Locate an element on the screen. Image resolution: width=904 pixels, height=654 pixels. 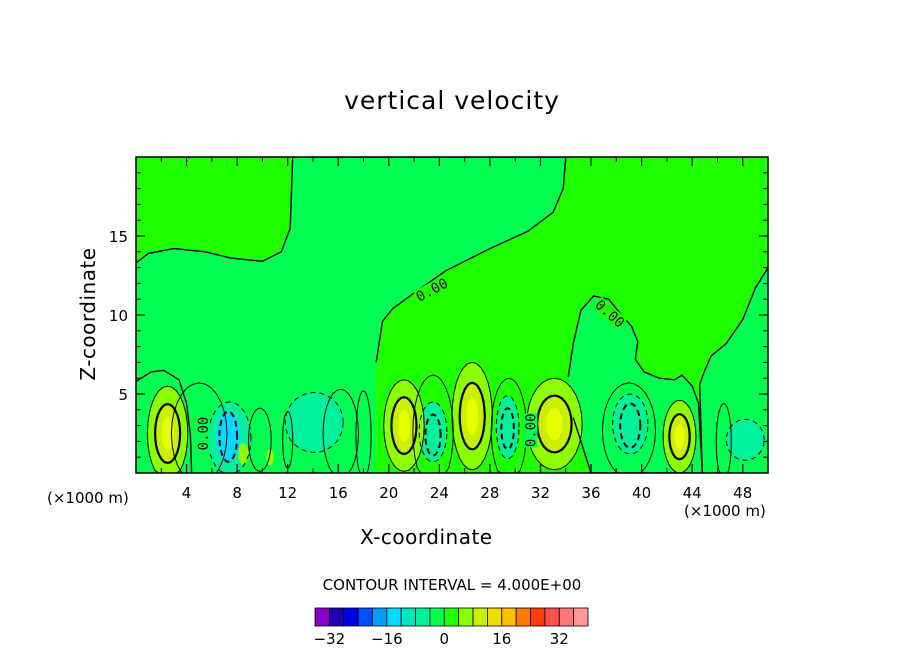
x-tick-label: 4 is located at coordinates (187, 493).